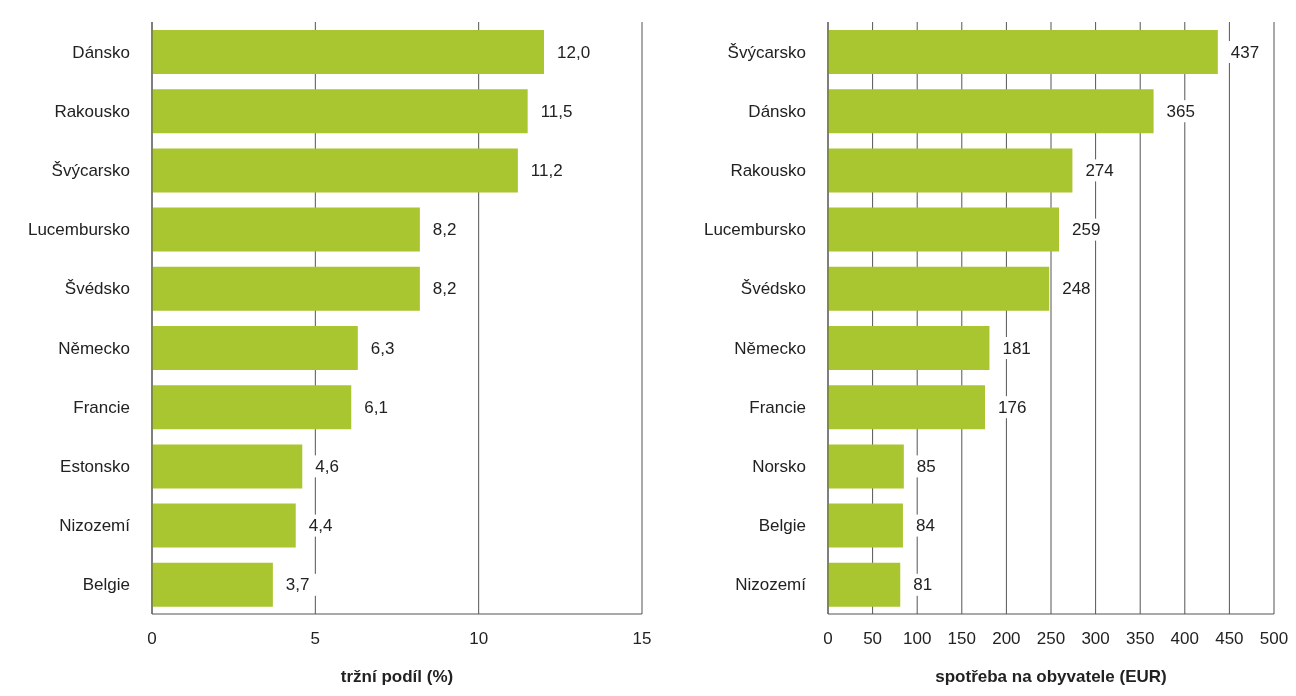 This screenshot has width=1296, height=696. What do you see at coordinates (1012, 407) in the screenshot?
I see `data-label: 176` at bounding box center [1012, 407].